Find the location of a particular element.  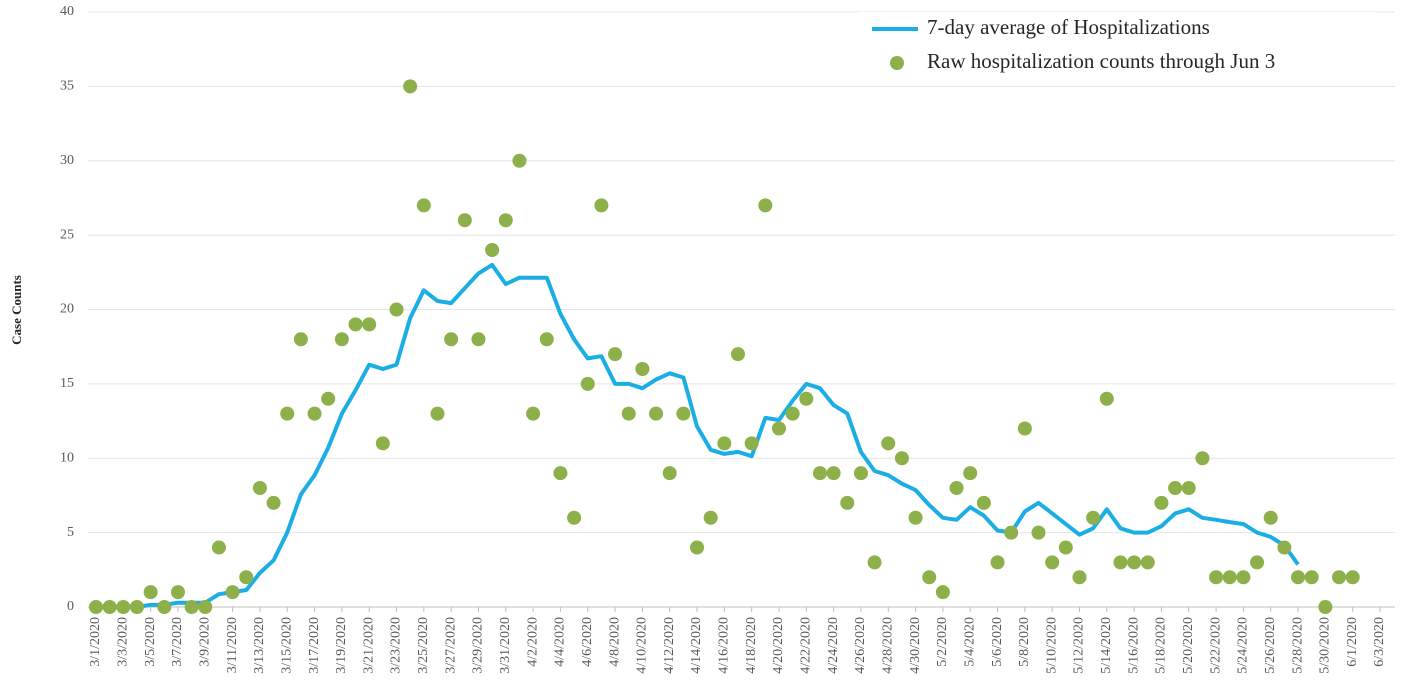

y-tick-label: 10 is located at coordinates (67, 457).